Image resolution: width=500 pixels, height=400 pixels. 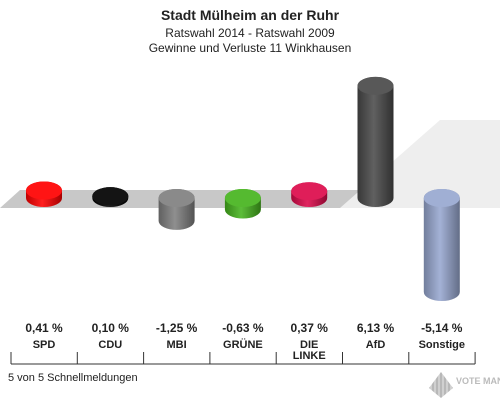 I want to click on bar-die-linke, so click(x=309, y=194).